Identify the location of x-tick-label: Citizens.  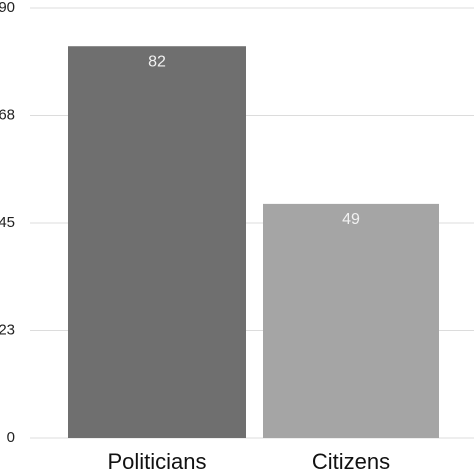
(351, 461).